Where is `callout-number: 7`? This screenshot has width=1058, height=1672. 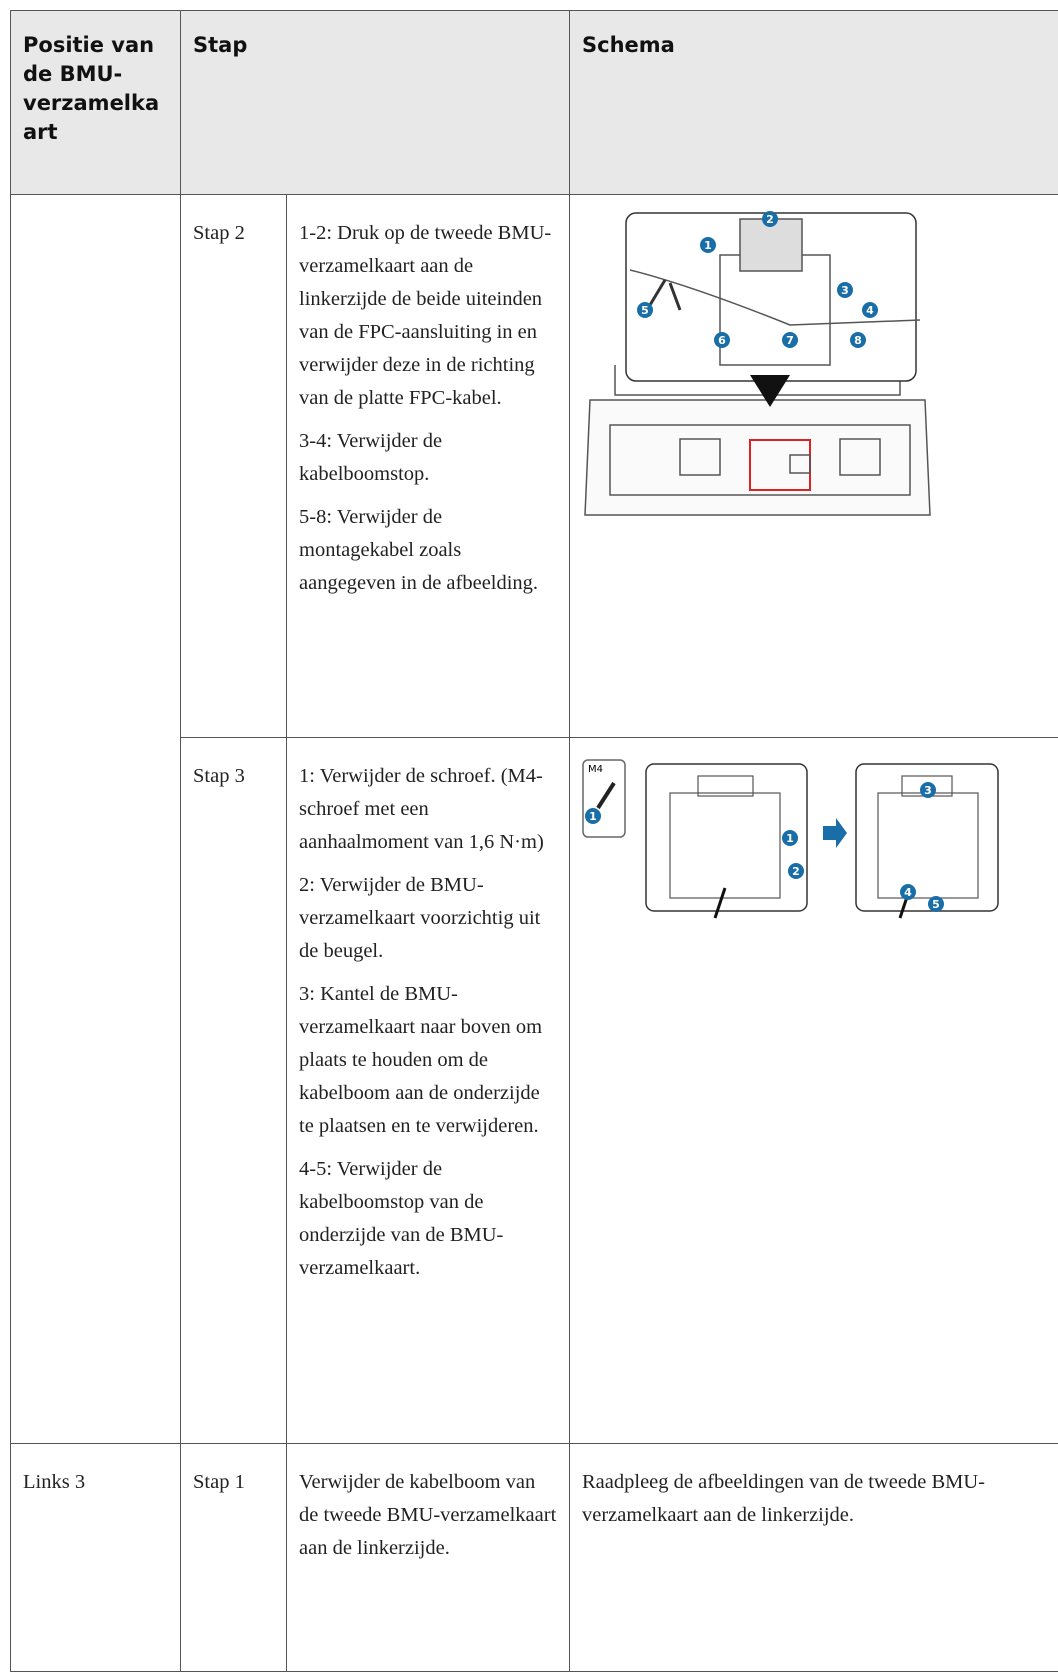
callout-number: 7 is located at coordinates (790, 340).